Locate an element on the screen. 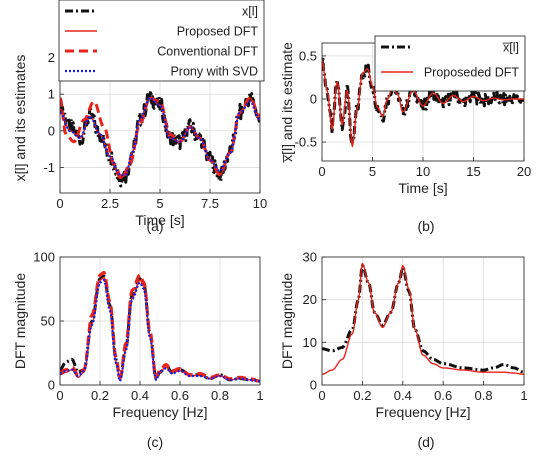 This screenshot has width=550, height=463. y-tick-label: 30 is located at coordinates (310, 257).